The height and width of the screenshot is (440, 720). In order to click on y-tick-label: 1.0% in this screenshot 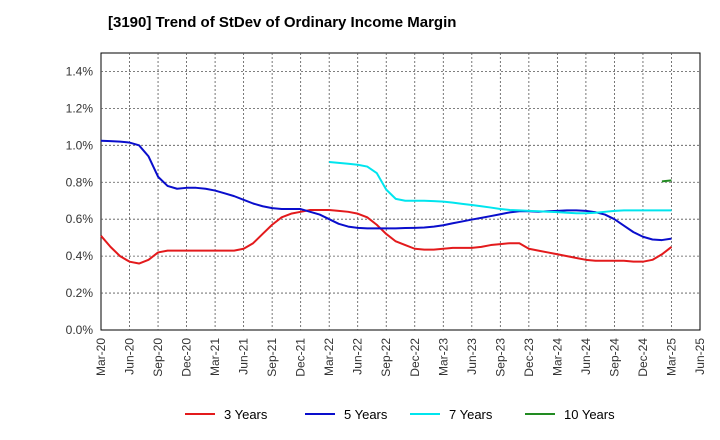, I will do `click(80, 145)`.